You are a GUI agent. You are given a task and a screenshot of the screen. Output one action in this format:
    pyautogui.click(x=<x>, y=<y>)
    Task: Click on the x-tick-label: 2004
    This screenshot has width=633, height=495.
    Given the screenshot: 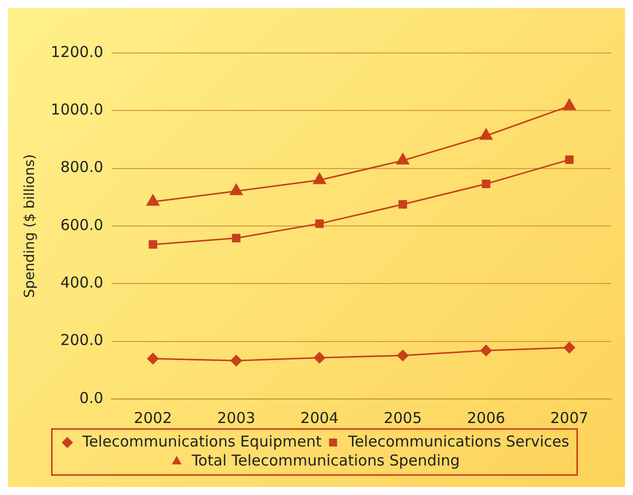 What is the action you would take?
    pyautogui.click(x=319, y=417)
    